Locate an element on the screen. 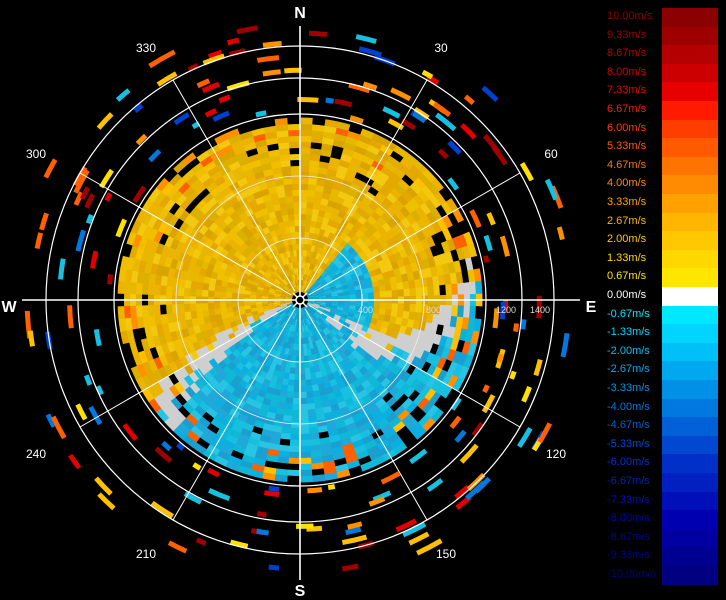 This screenshot has width=726, height=600. legend-label: -8.67m/s is located at coordinates (628, 536).